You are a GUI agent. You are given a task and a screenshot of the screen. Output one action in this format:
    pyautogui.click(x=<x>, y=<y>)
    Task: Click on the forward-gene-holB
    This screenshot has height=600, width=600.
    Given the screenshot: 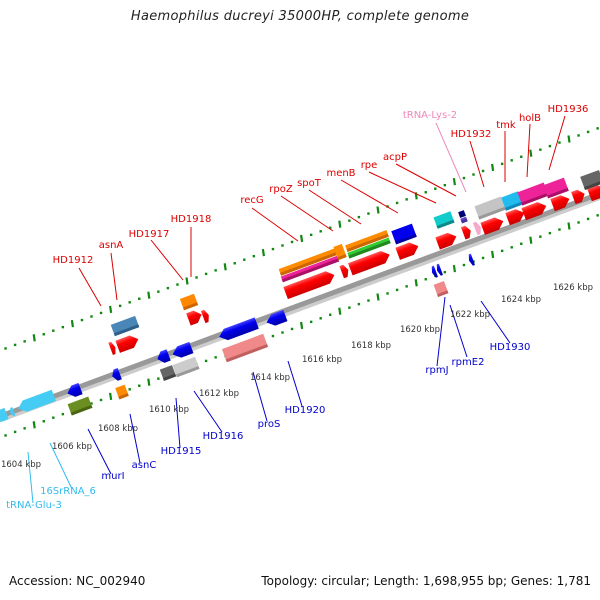 What is the action you would take?
    pyautogui.click(x=534, y=210)
    